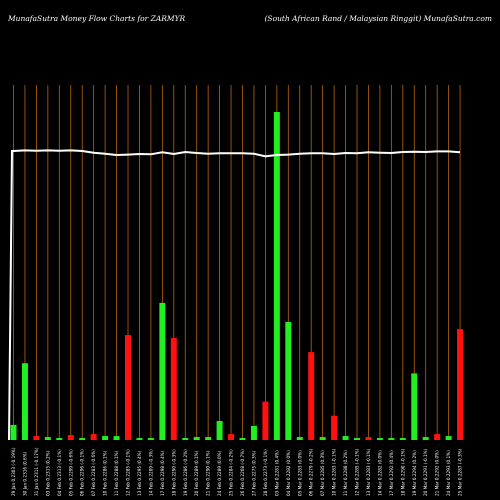 This screenshot has width=500, height=500. What do you see at coordinates (334, 427) in the screenshot?
I see `bar-C29` at bounding box center [334, 427].